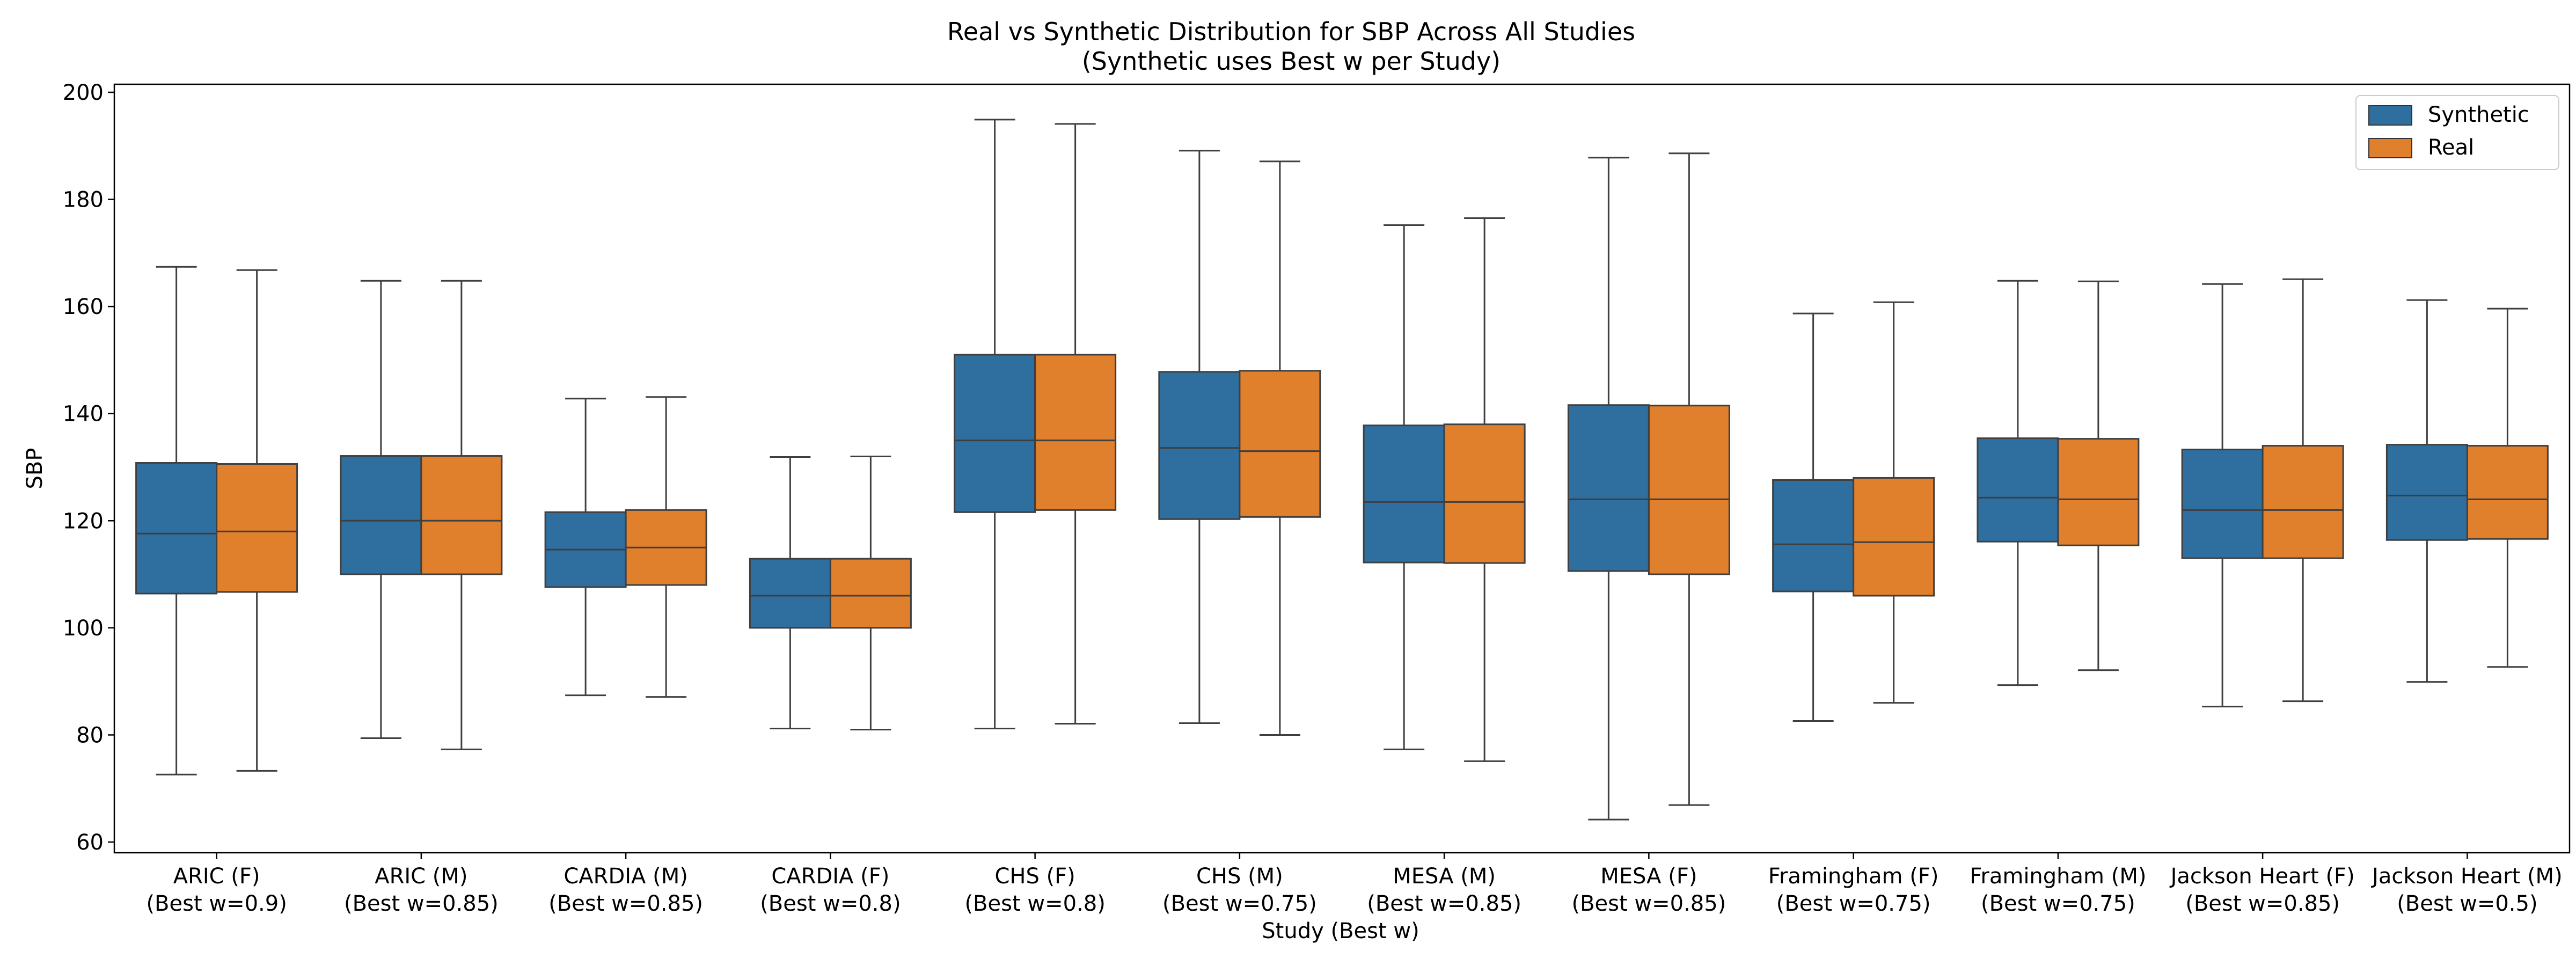 The image size is (2576, 966). What do you see at coordinates (216, 876) in the screenshot?
I see `x-tick-label: ARIC (F)` at bounding box center [216, 876].